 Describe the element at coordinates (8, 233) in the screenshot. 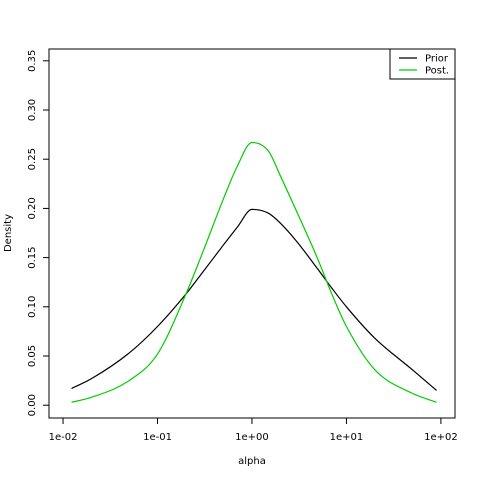

I see `y-axis-title: Density` at that location.